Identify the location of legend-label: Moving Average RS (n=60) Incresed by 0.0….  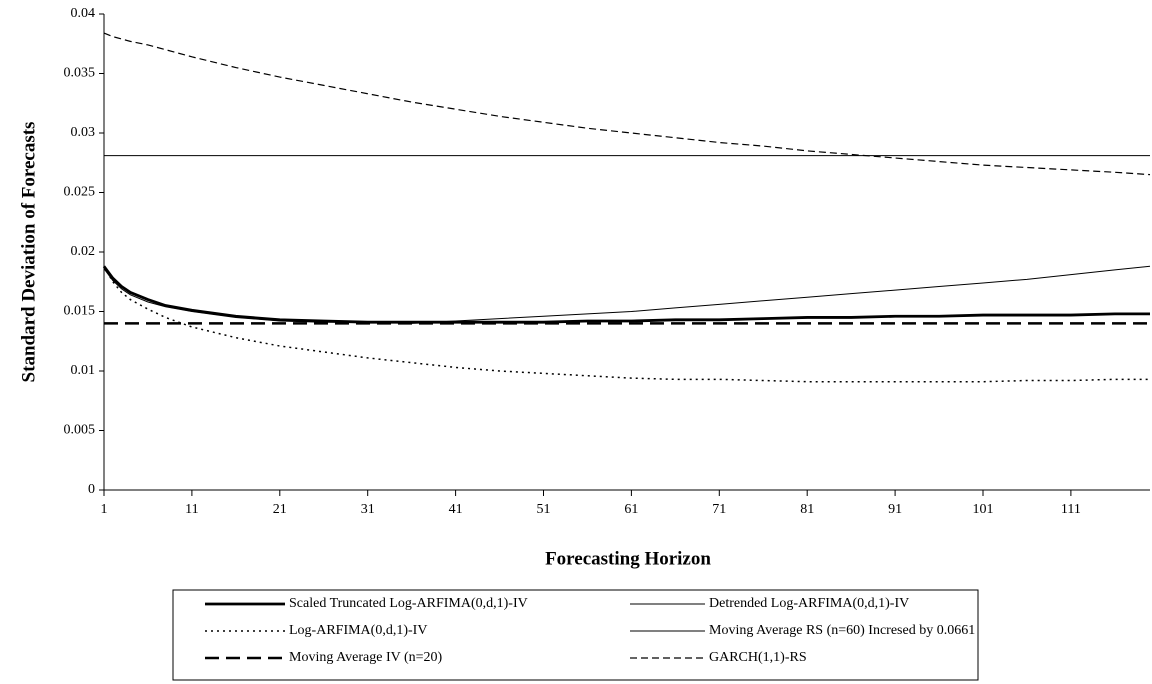
(842, 630).